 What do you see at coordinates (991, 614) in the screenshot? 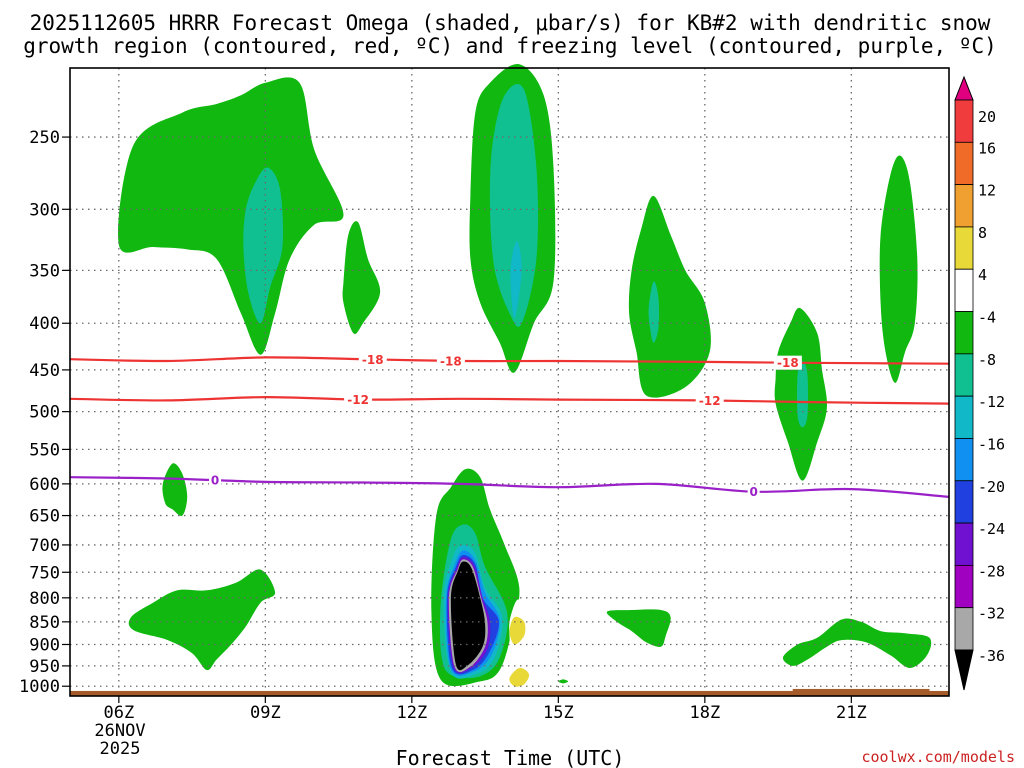
I see `colorbar-label: -32` at bounding box center [991, 614].